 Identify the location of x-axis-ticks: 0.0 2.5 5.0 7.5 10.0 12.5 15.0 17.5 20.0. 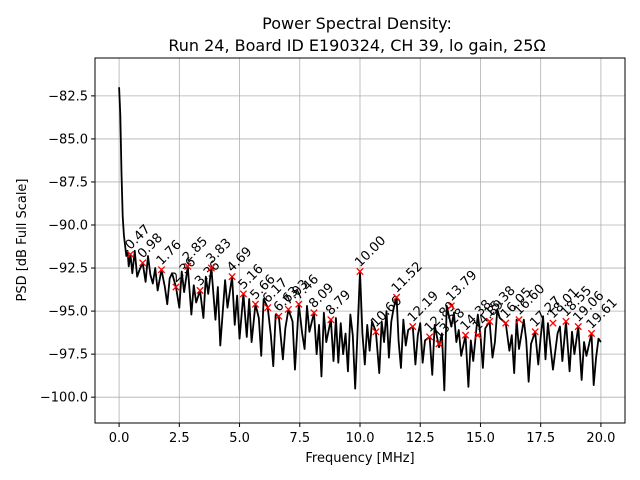
(362, 434).